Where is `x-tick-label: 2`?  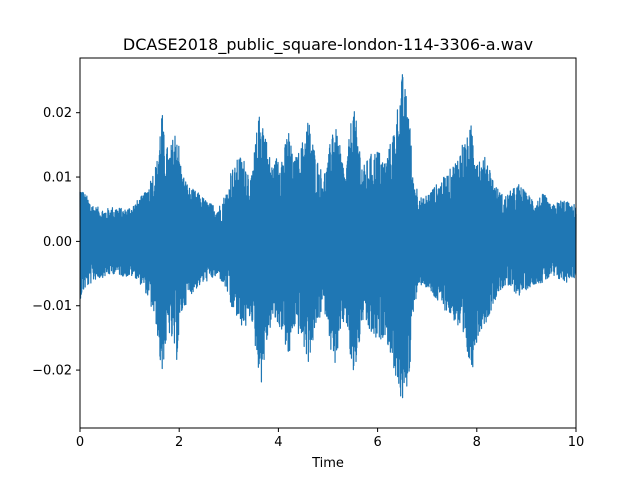 x-tick-label: 2 is located at coordinates (179, 442).